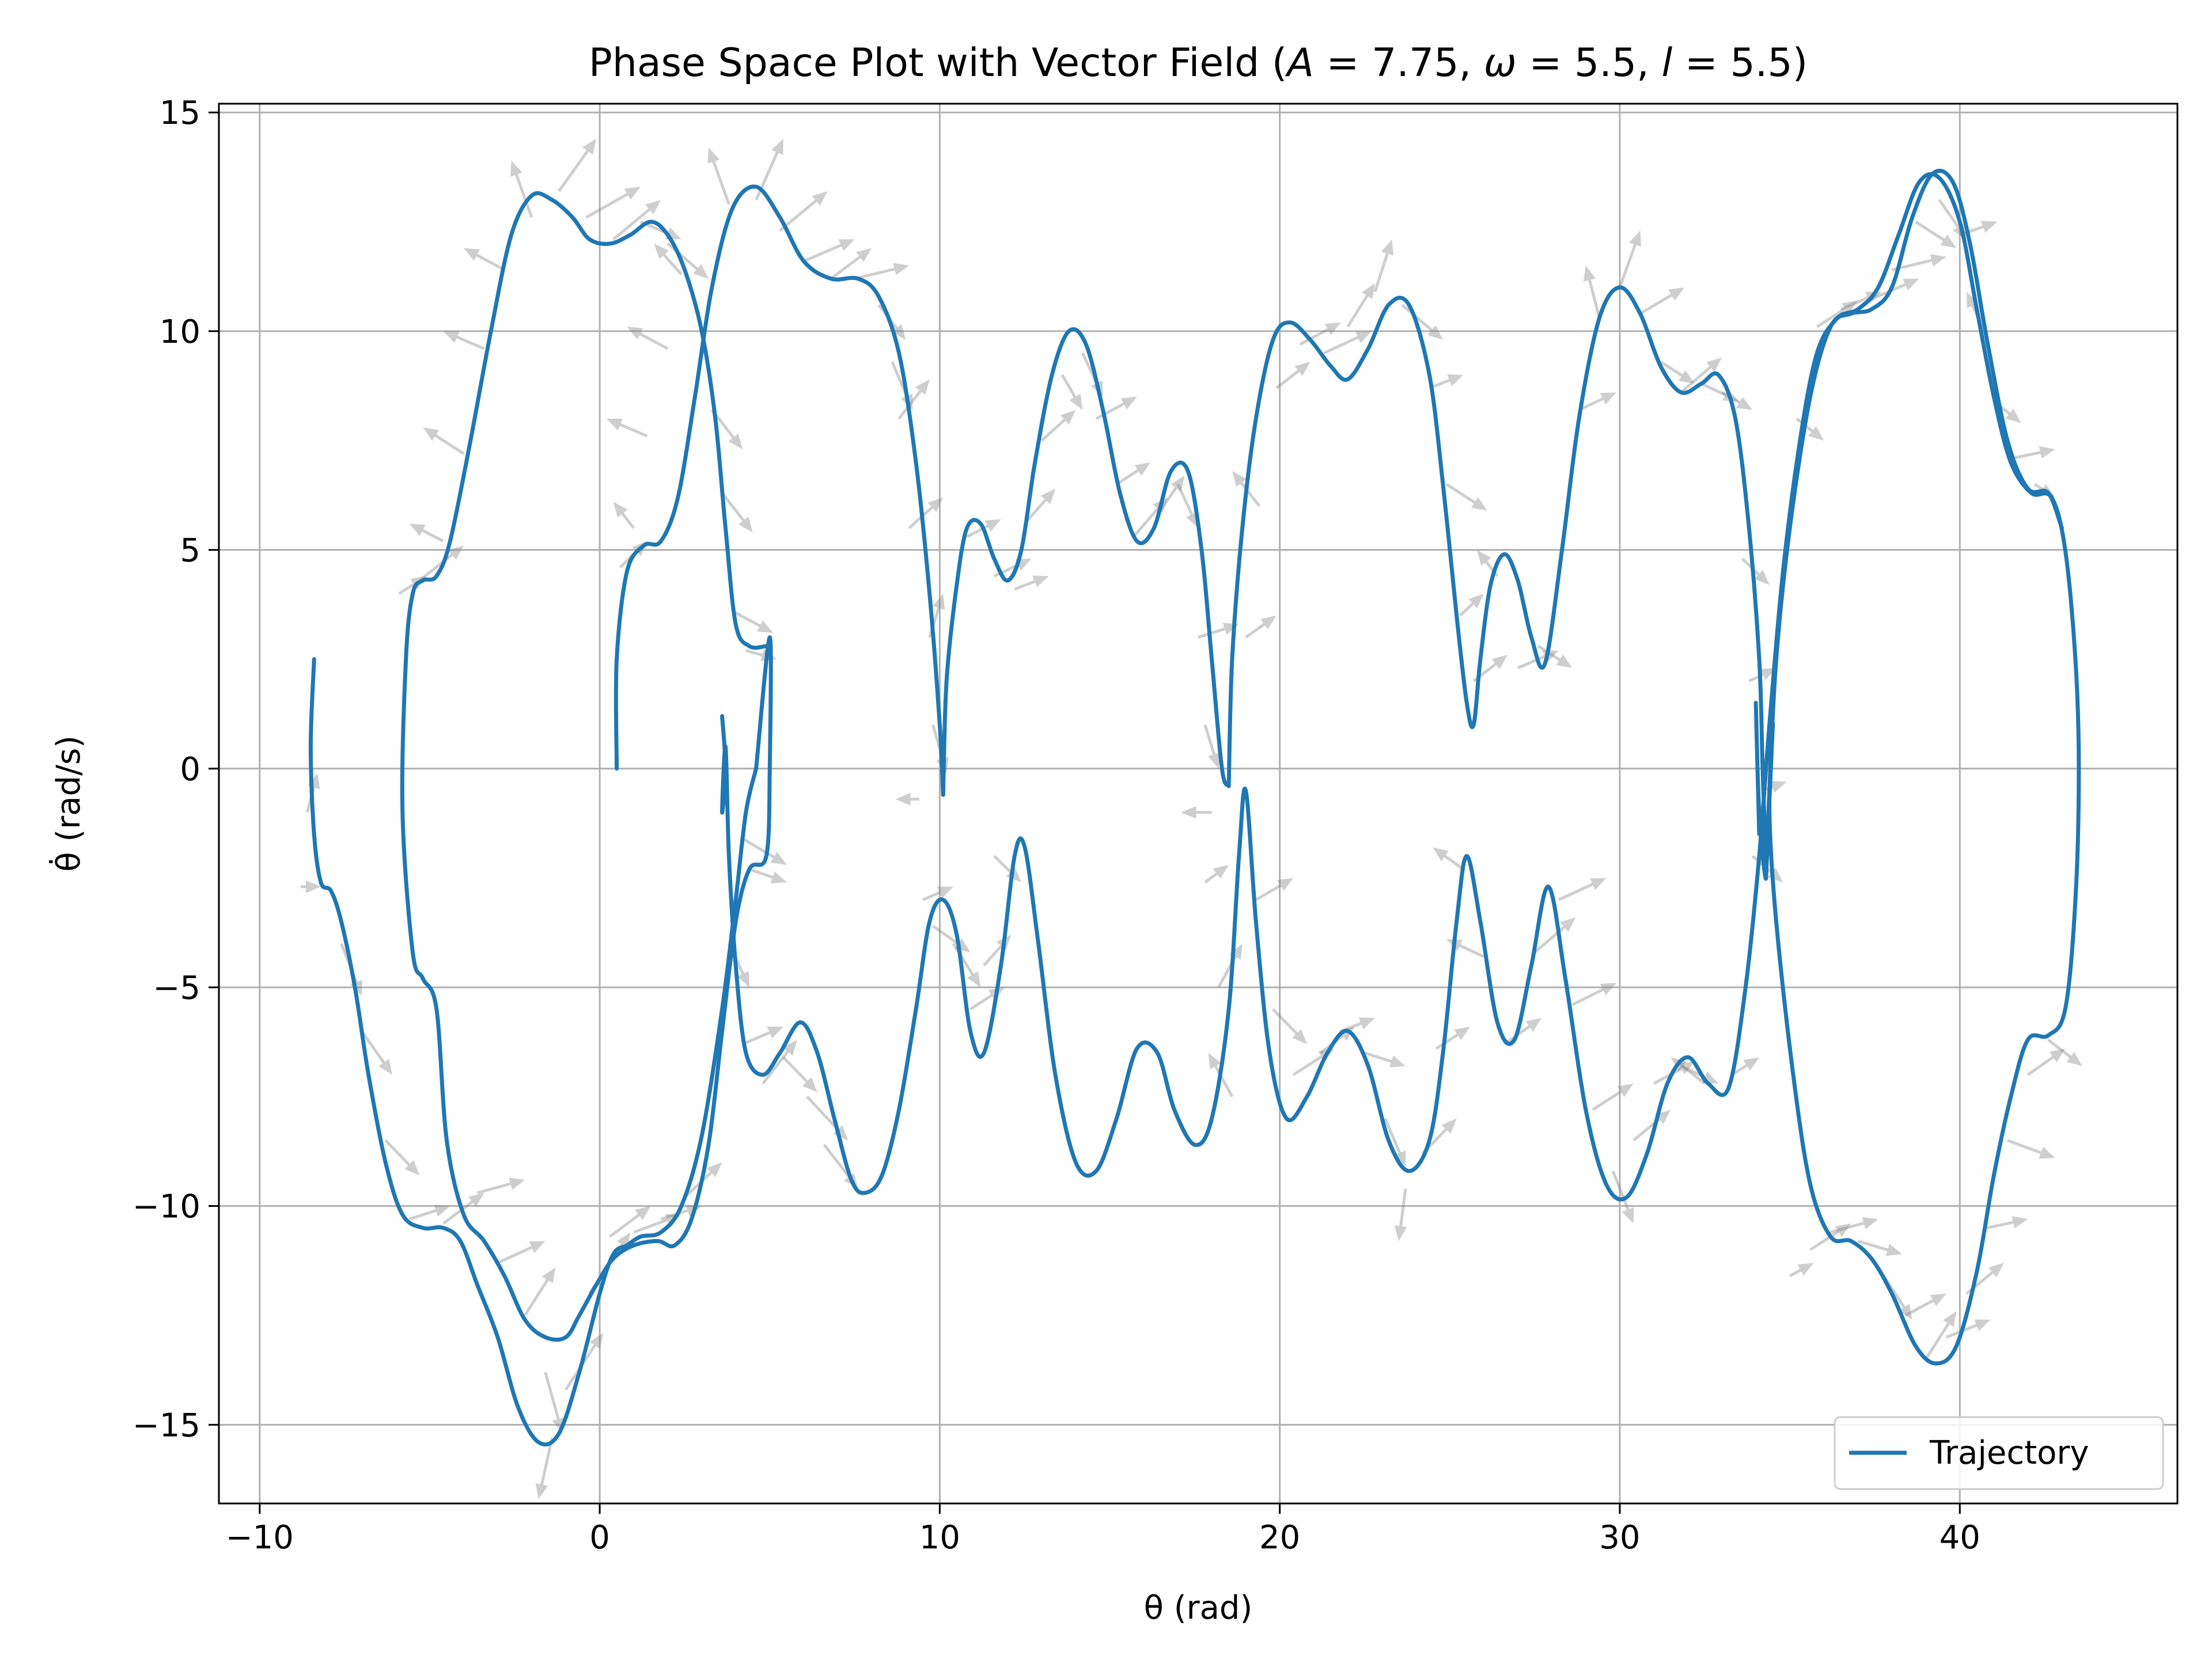 The width and height of the screenshot is (2212, 1659). I want to click on y-tick-label: −10, so click(166, 1207).